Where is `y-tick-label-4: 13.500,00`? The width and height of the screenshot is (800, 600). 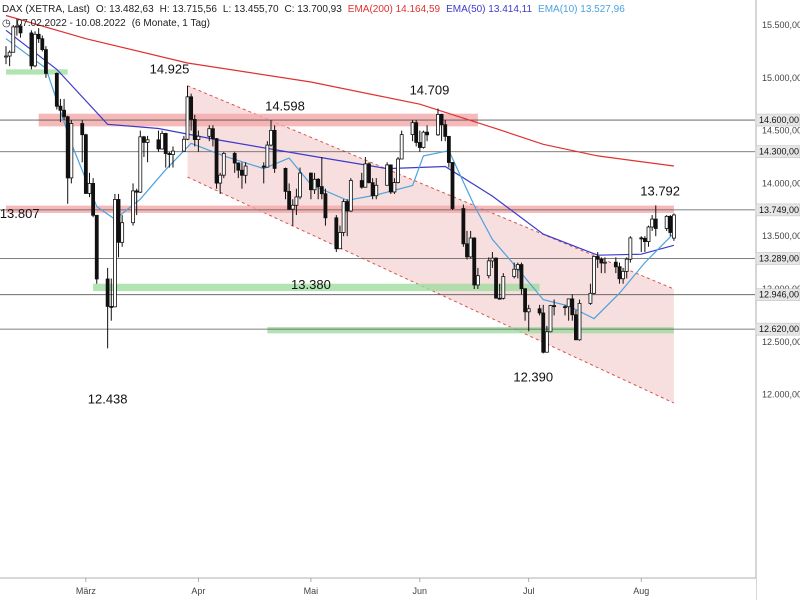 y-tick-label-4: 13.500,00 is located at coordinates (781, 236).